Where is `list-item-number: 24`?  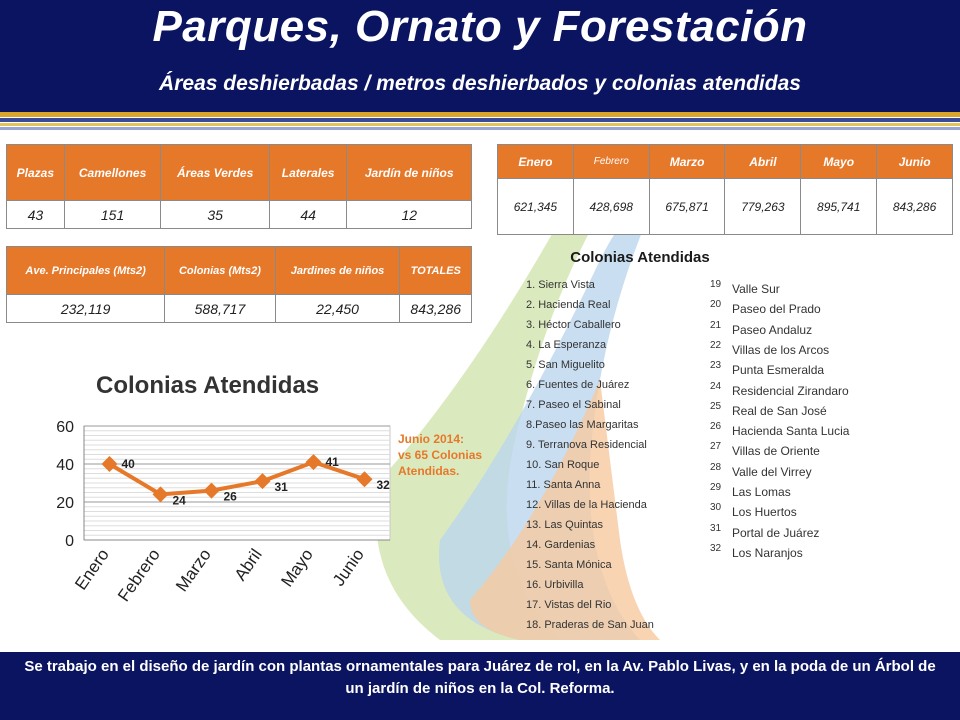 list-item-number: 24 is located at coordinates (716, 386).